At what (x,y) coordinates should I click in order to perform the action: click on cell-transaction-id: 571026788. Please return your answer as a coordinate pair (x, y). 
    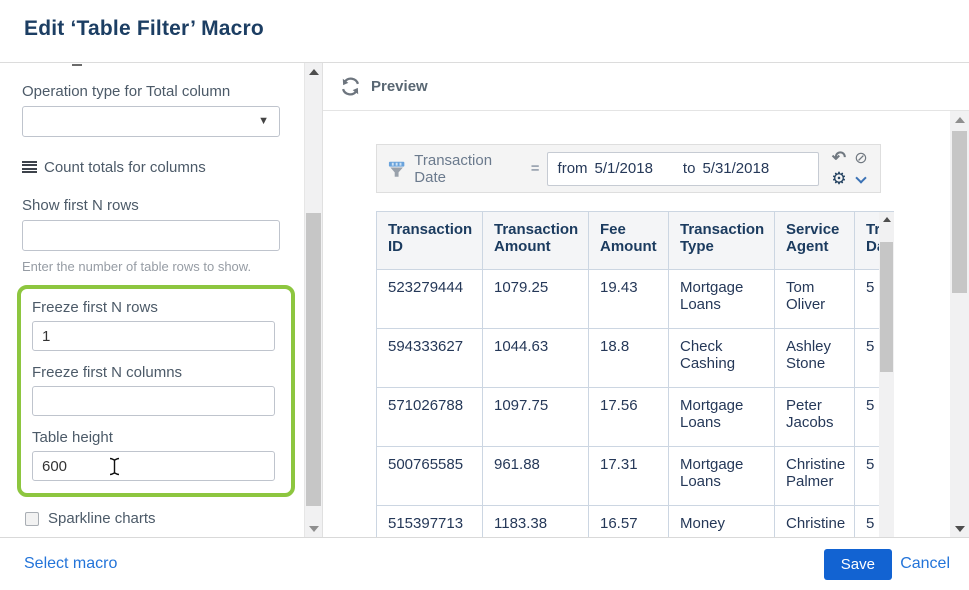
    Looking at the image, I should click on (429, 417).